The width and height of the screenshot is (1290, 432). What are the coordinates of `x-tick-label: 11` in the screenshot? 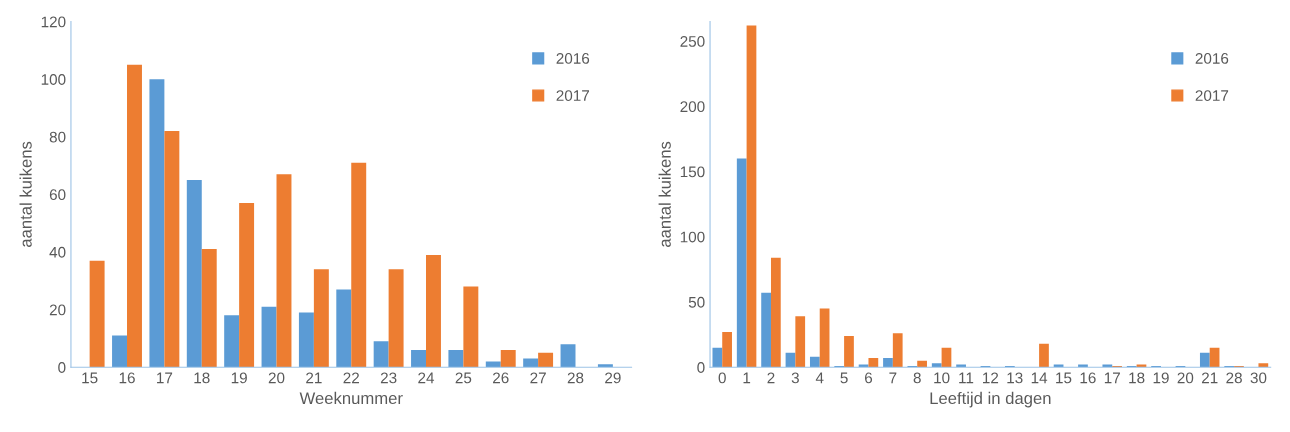 It's located at (966, 378).